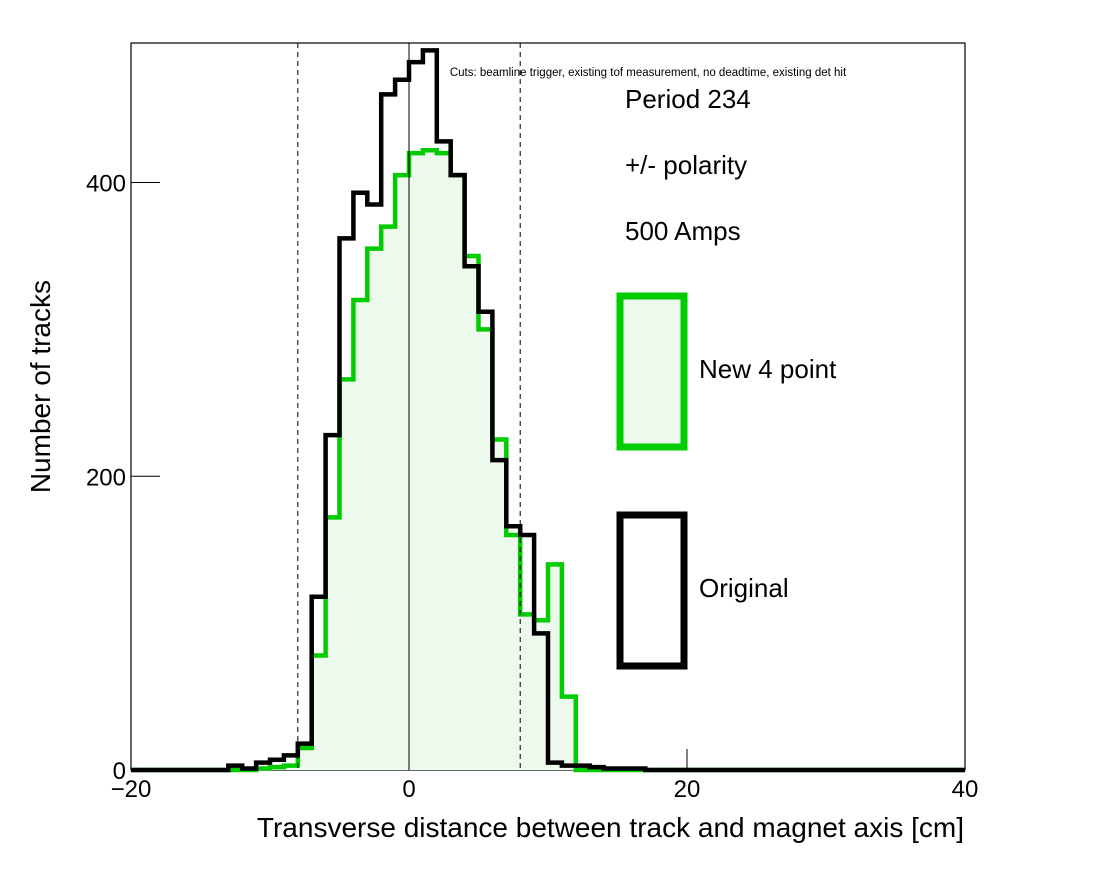  What do you see at coordinates (119, 771) in the screenshot?
I see `y-tick-label: 0` at bounding box center [119, 771].